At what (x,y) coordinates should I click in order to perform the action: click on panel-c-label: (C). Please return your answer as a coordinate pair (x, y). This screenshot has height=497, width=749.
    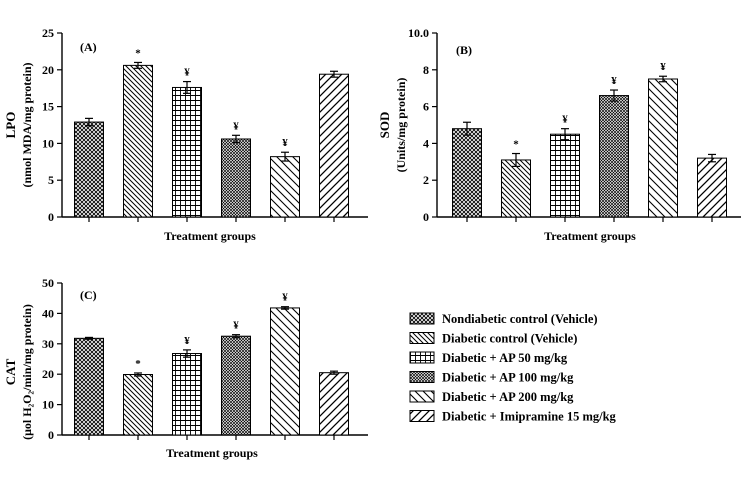
    Looking at the image, I should click on (88, 295).